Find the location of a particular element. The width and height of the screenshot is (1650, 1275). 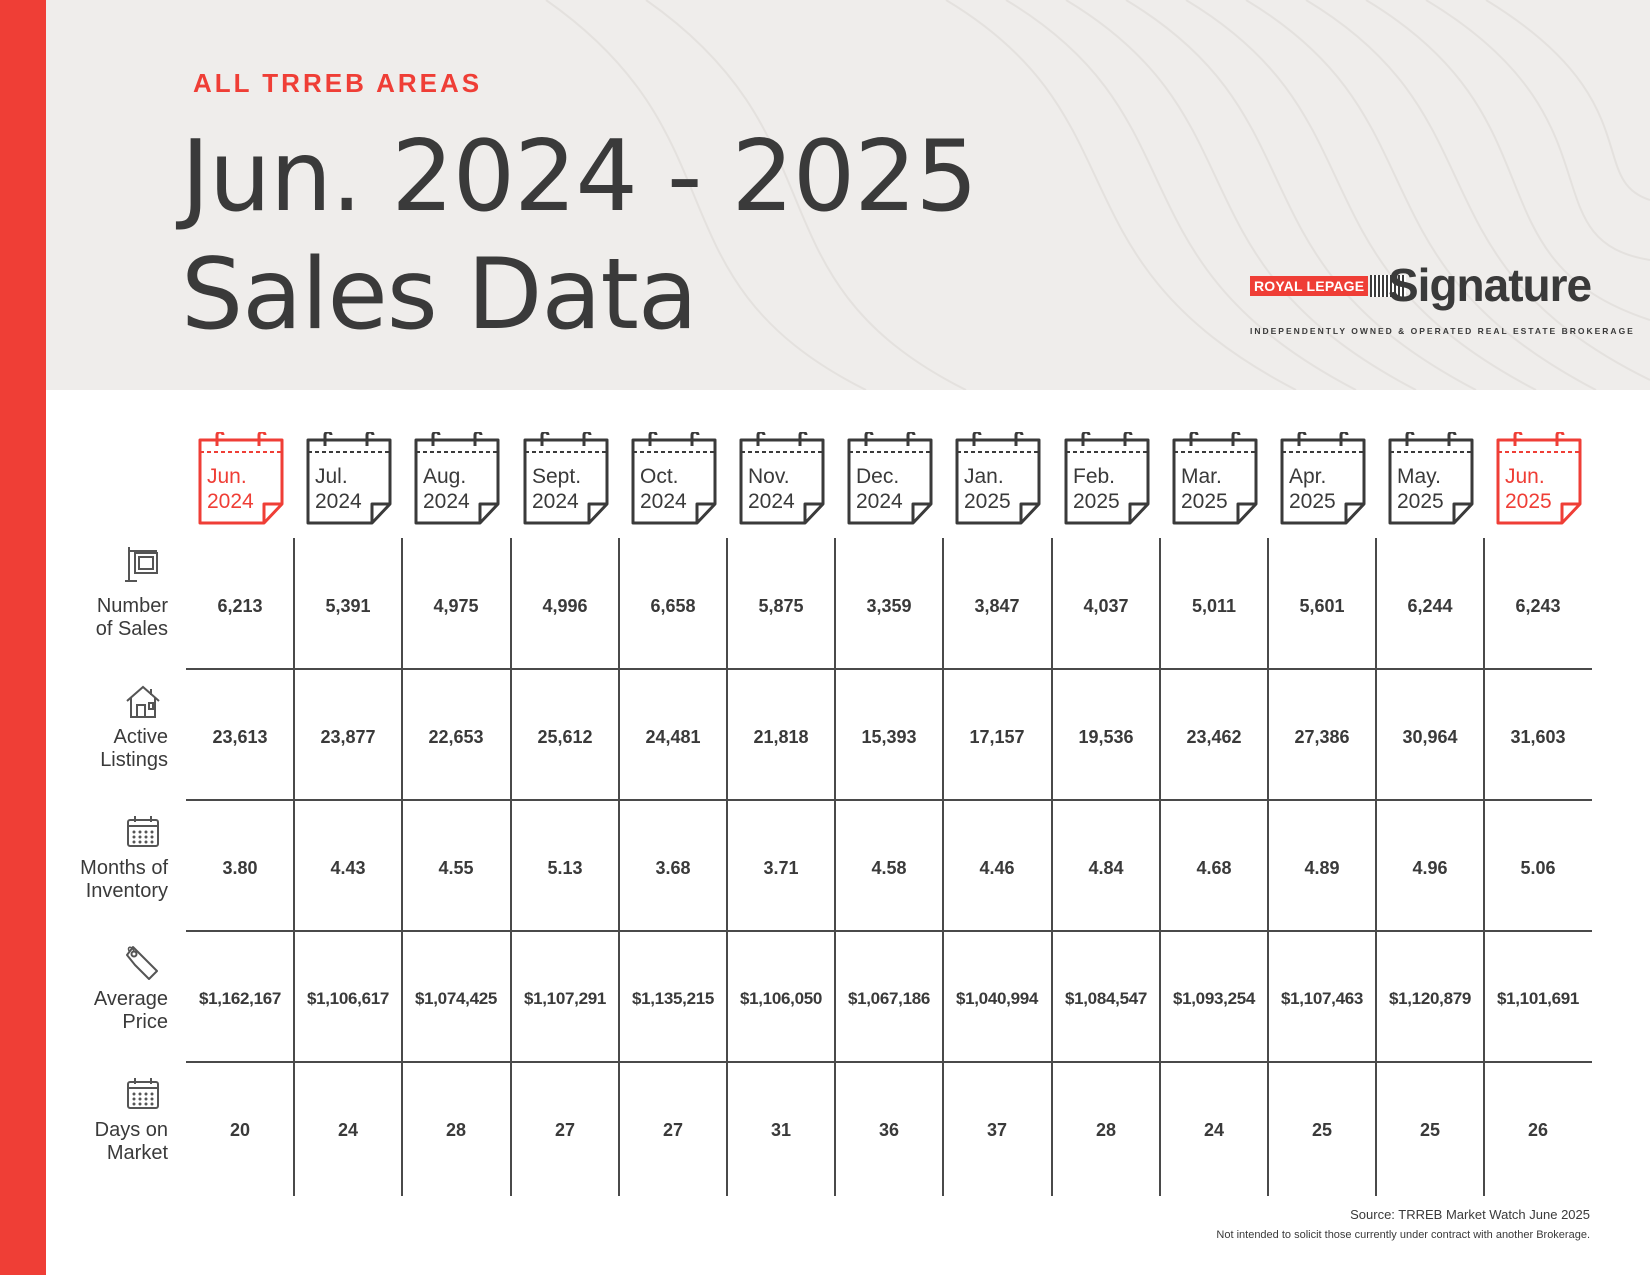

month-label: May. 2025 is located at coordinates (1420, 489).